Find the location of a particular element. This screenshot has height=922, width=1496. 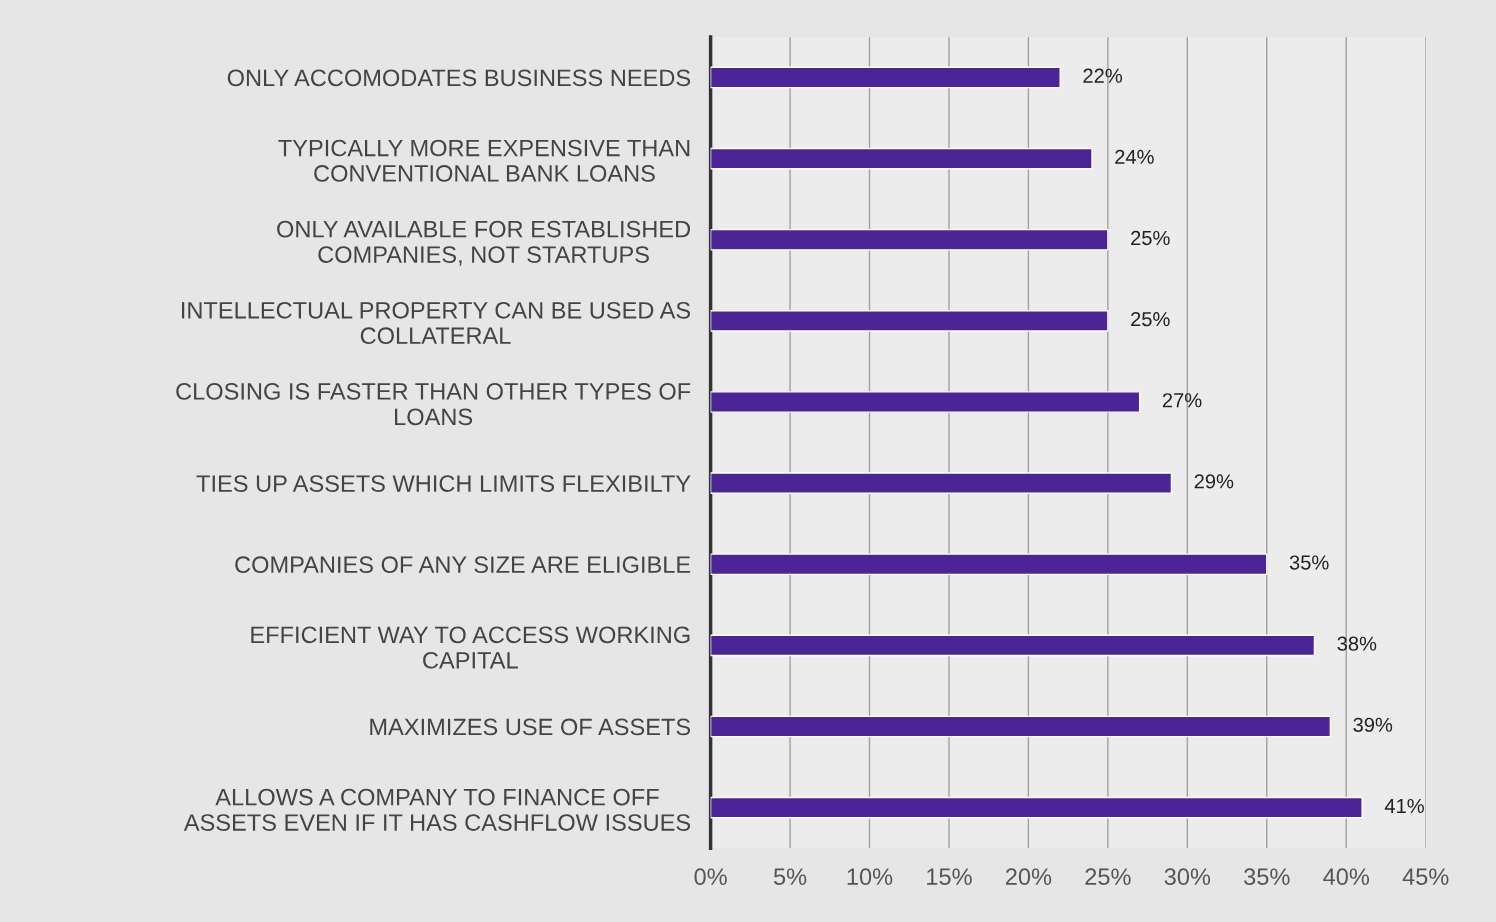

x-tick-label: 15% is located at coordinates (949, 877).